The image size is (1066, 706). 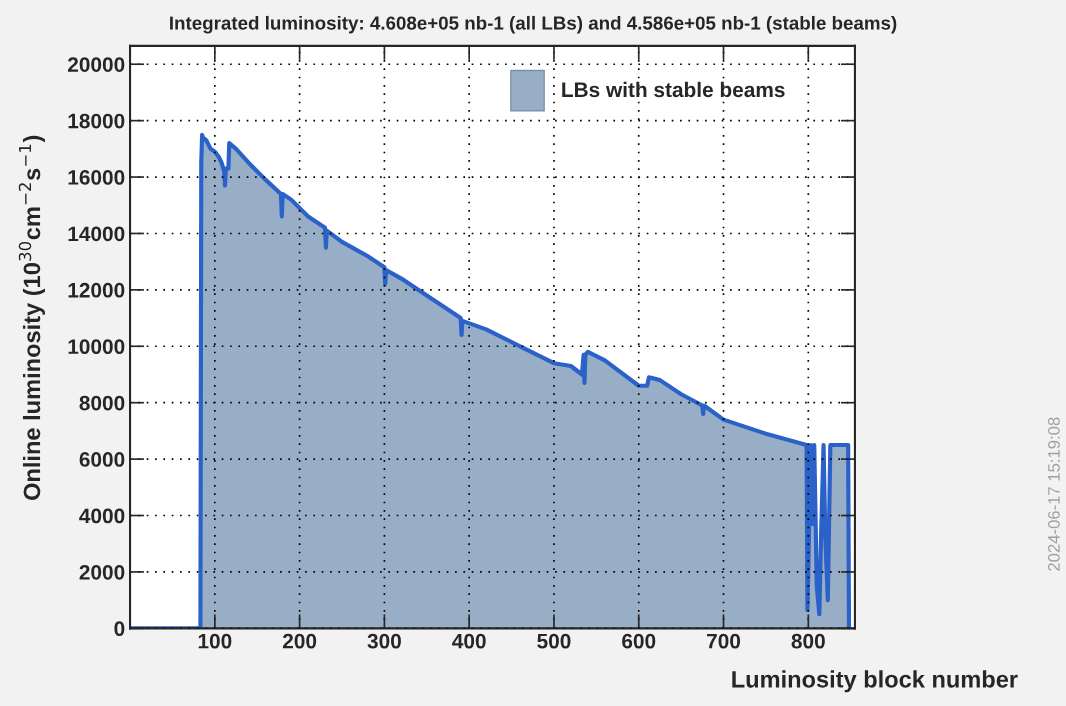 What do you see at coordinates (554, 641) in the screenshot?
I see `x-tick-label: 500` at bounding box center [554, 641].